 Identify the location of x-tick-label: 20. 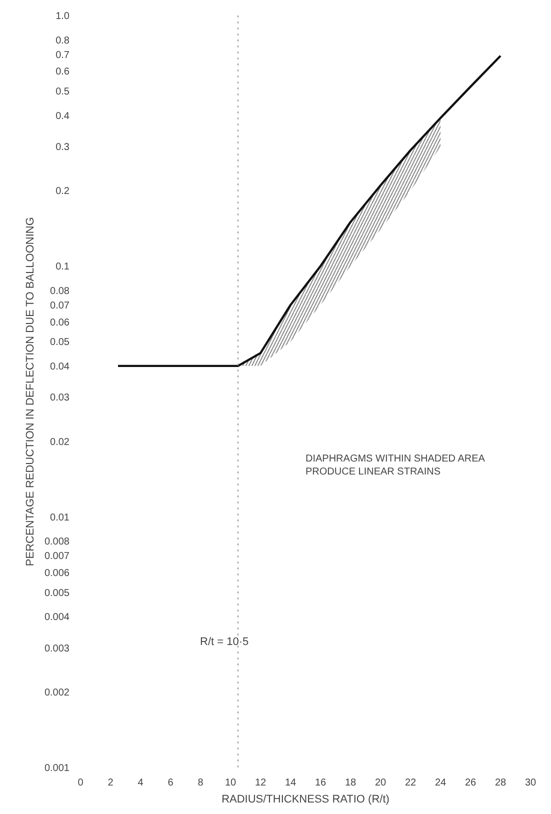
(380, 783).